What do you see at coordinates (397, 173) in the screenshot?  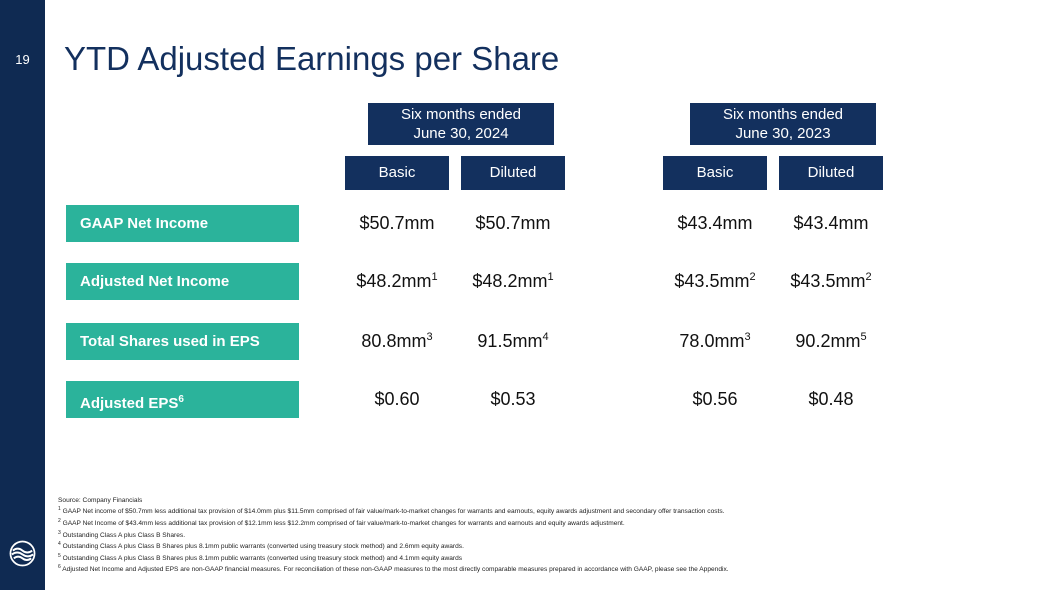 I see `column-header-basic-2024: Basic` at bounding box center [397, 173].